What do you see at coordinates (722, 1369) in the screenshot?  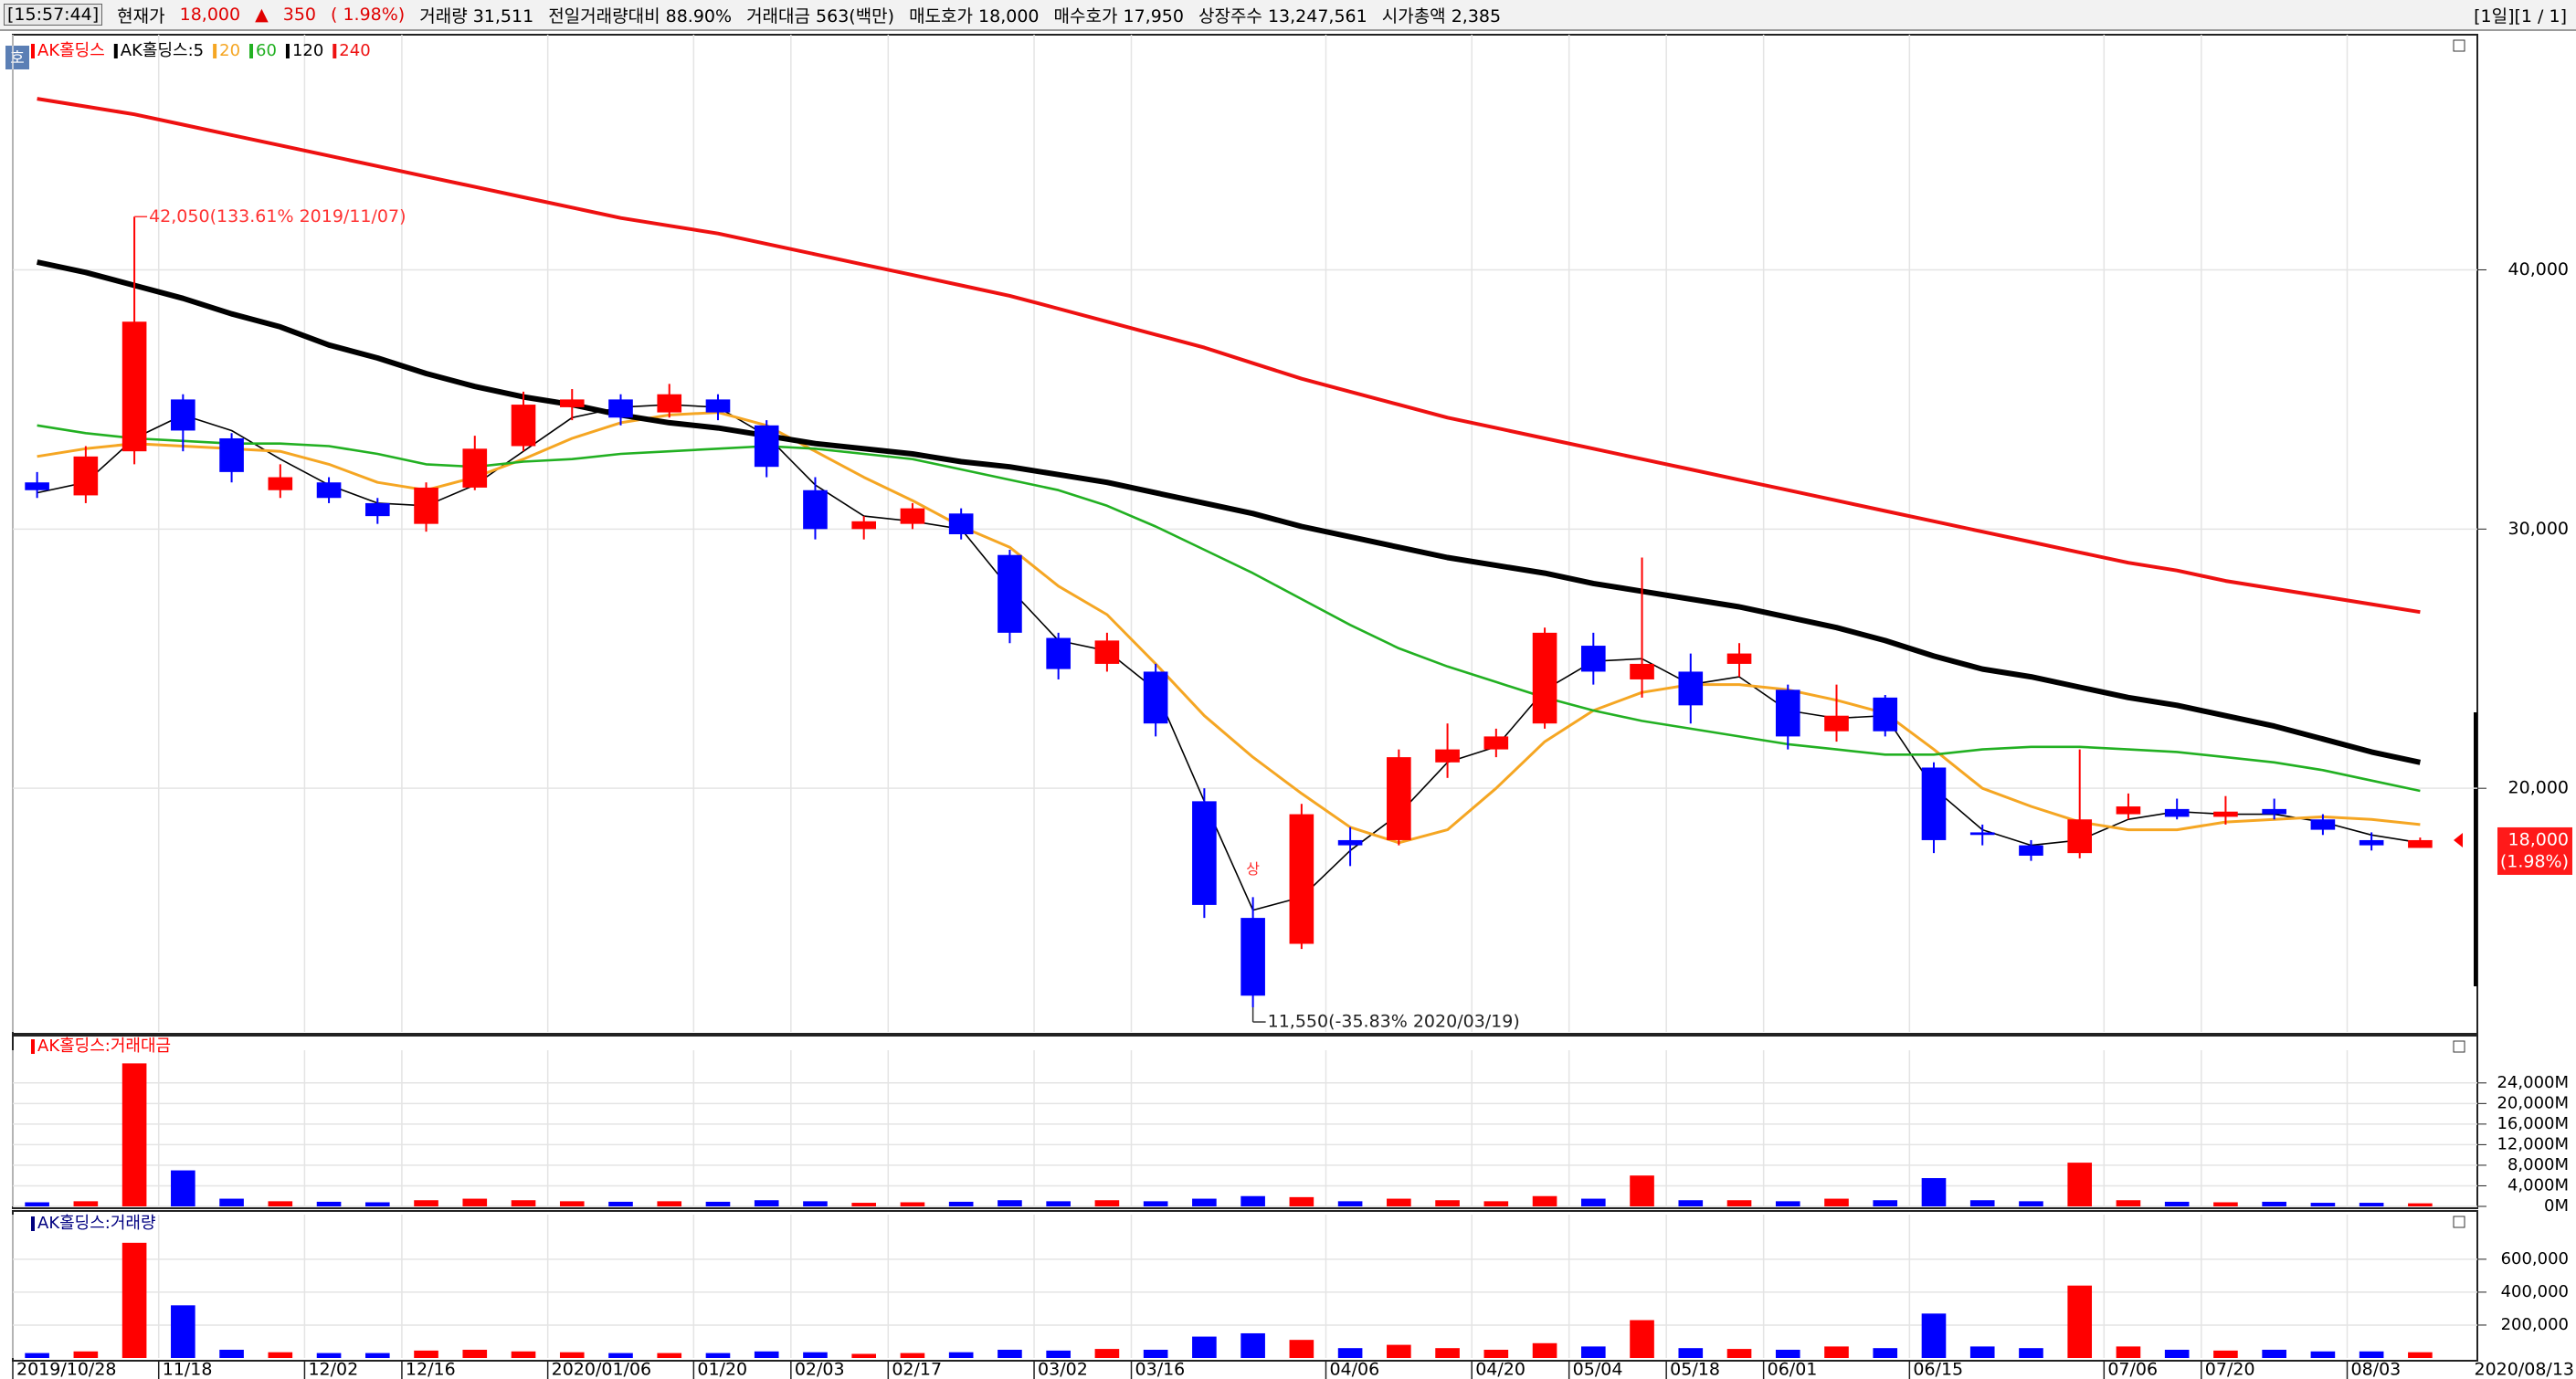 I see `x-tick-label: 01/20` at bounding box center [722, 1369].